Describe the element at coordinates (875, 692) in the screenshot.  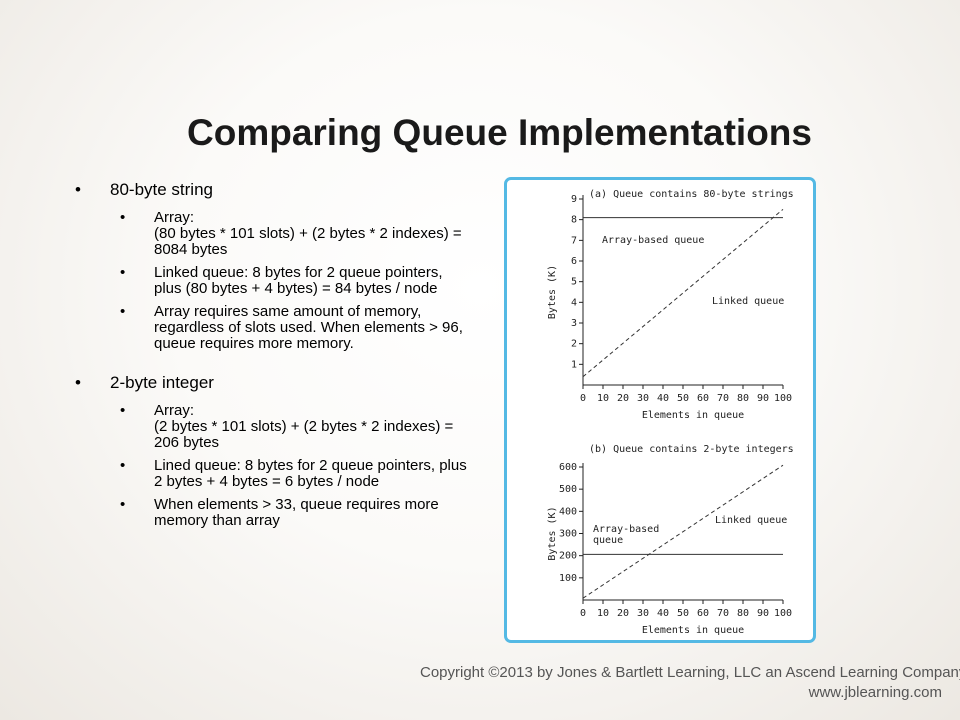
I see `website-text: www.jblearning.com` at that location.